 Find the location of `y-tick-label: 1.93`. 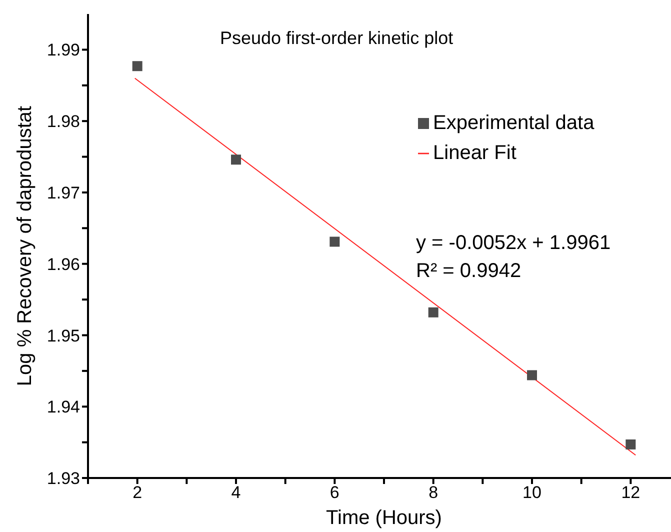

y-tick-label: 1.93 is located at coordinates (63, 478).